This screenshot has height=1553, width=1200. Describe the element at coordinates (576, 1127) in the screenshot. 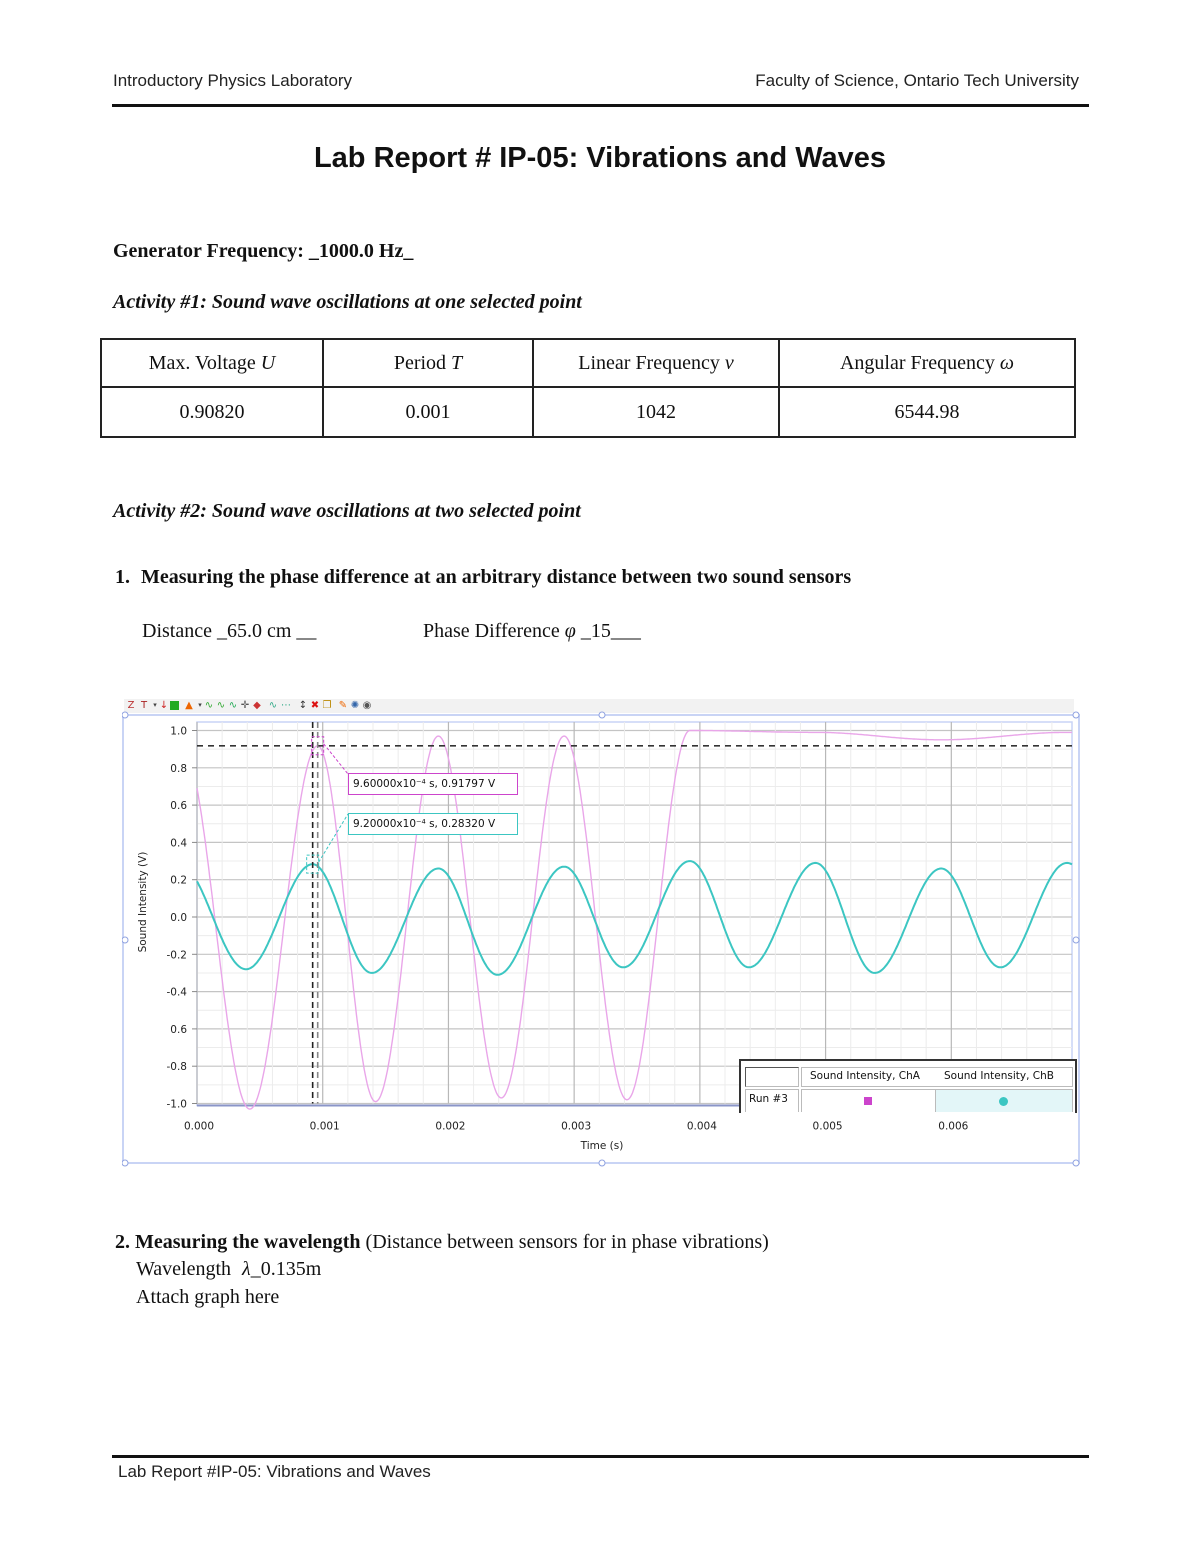

I see `svg-text: 0.003` at that location.